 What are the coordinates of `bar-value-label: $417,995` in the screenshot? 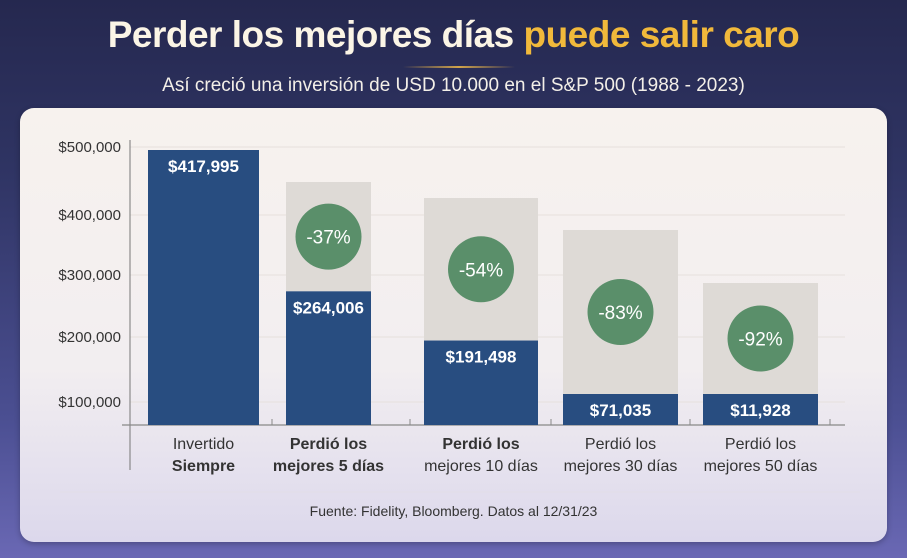 It's located at (203, 166).